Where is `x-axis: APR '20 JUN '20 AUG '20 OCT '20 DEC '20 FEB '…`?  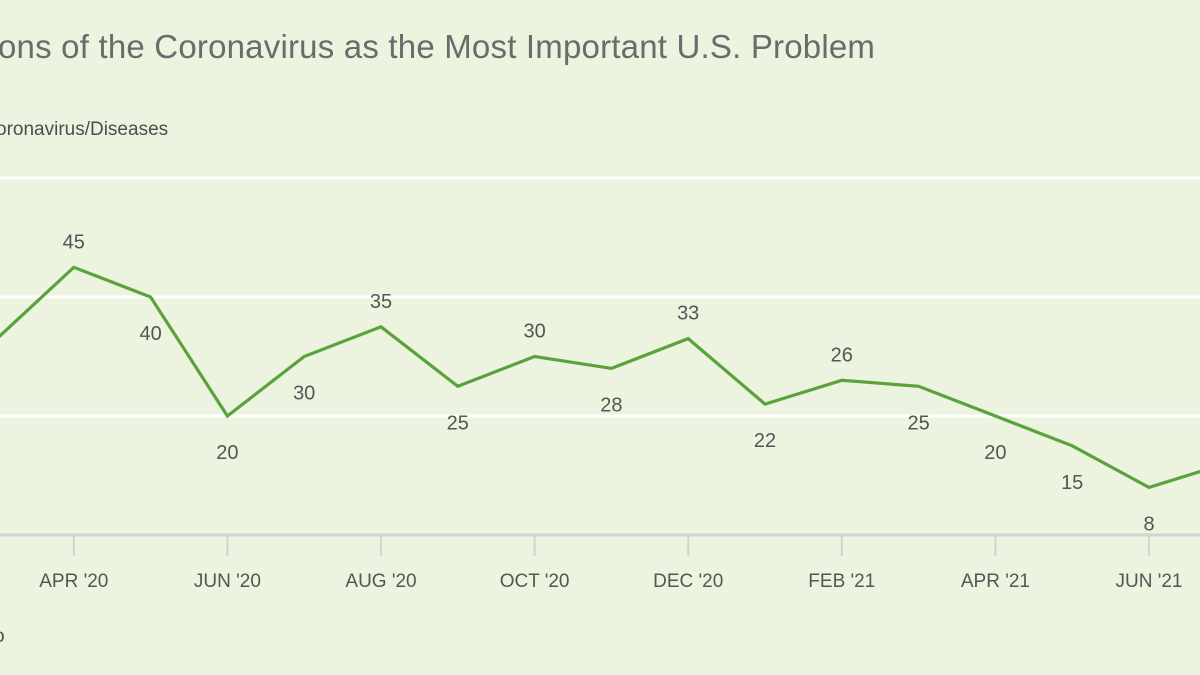
x-axis: APR '20 JUN '20 AUG '20 OCT '20 DEC '20 FEB '… is located at coordinates (600, 562).